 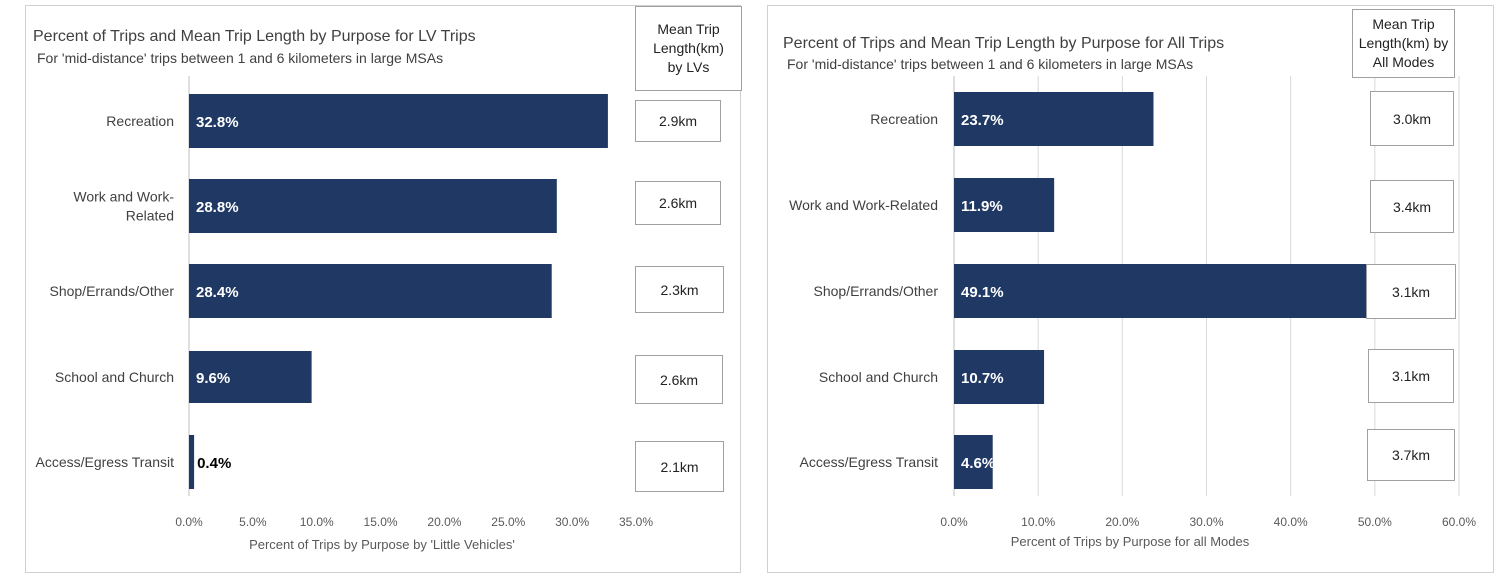 I want to click on x-tick-label: 25.0%, so click(x=508, y=522).